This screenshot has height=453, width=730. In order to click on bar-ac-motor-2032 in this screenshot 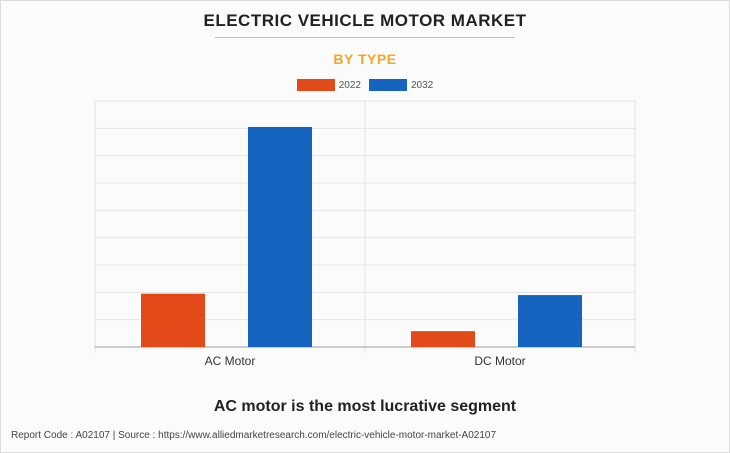, I will do `click(280, 236)`.